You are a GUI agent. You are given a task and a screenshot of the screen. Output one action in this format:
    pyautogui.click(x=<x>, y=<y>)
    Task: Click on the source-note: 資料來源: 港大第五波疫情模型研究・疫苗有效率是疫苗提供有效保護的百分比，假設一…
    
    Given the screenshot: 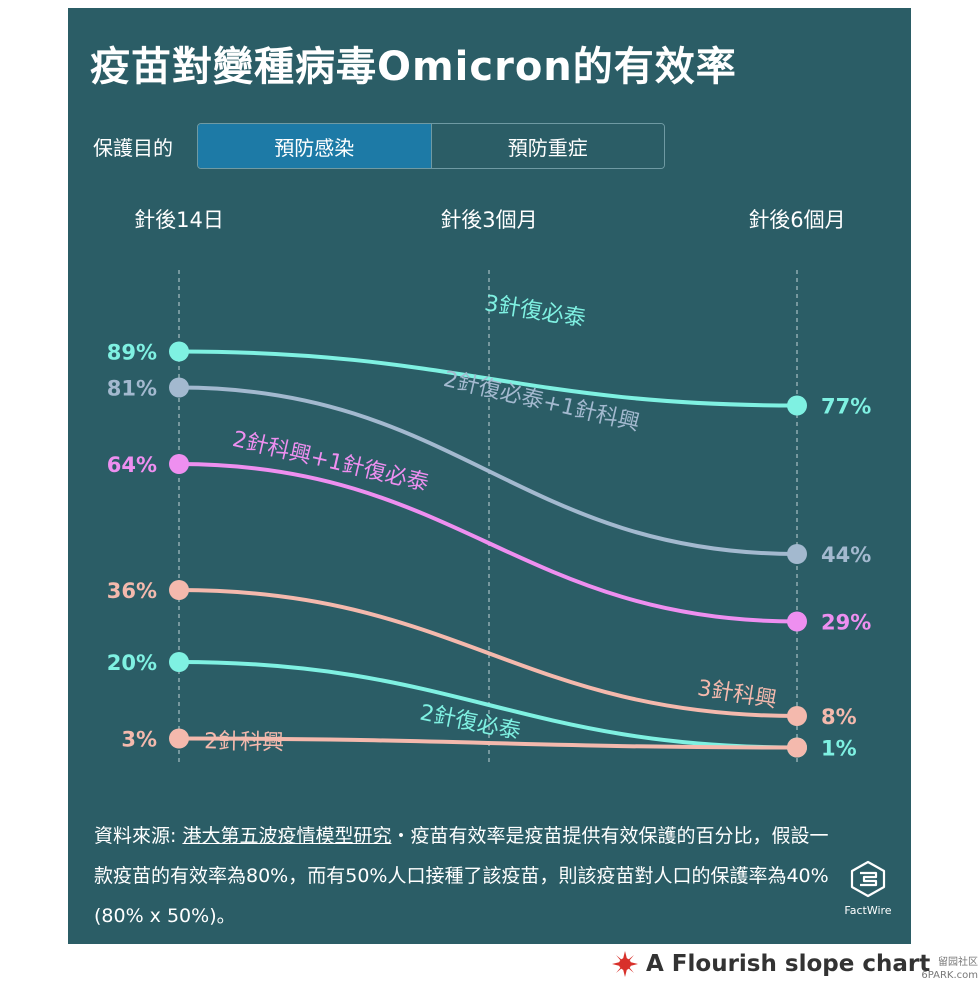 What is the action you would take?
    pyautogui.click(x=464, y=876)
    